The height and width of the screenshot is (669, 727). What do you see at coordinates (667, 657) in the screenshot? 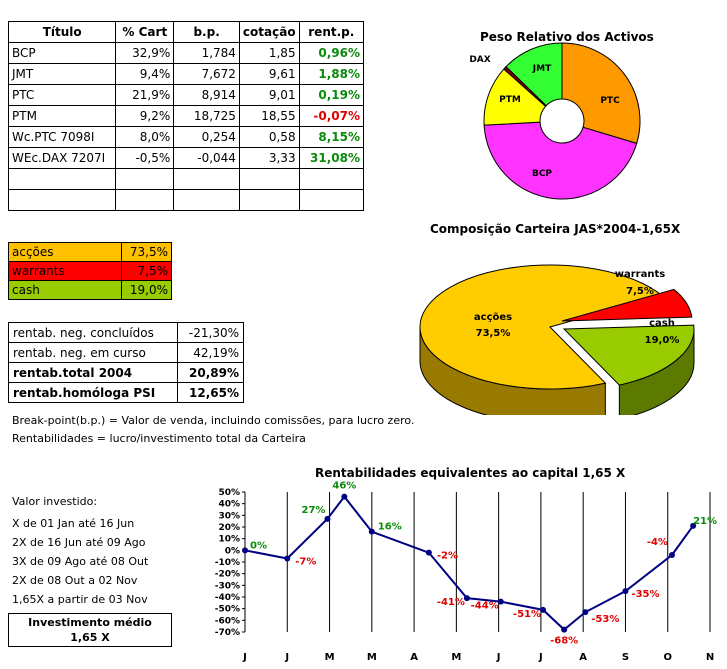
I see `x-tick-label: O` at bounding box center [667, 657].